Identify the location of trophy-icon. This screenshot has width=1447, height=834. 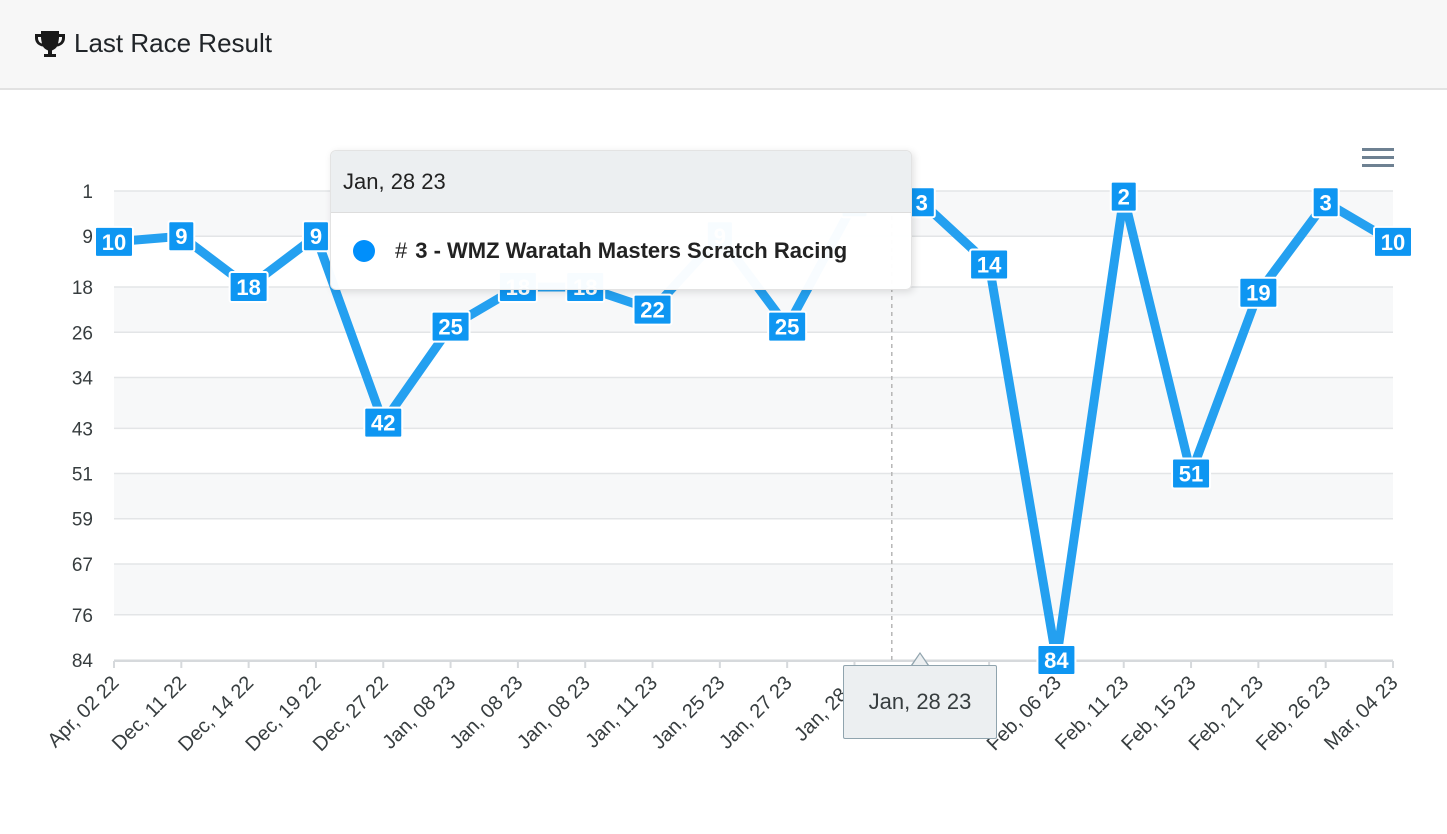
(50, 44).